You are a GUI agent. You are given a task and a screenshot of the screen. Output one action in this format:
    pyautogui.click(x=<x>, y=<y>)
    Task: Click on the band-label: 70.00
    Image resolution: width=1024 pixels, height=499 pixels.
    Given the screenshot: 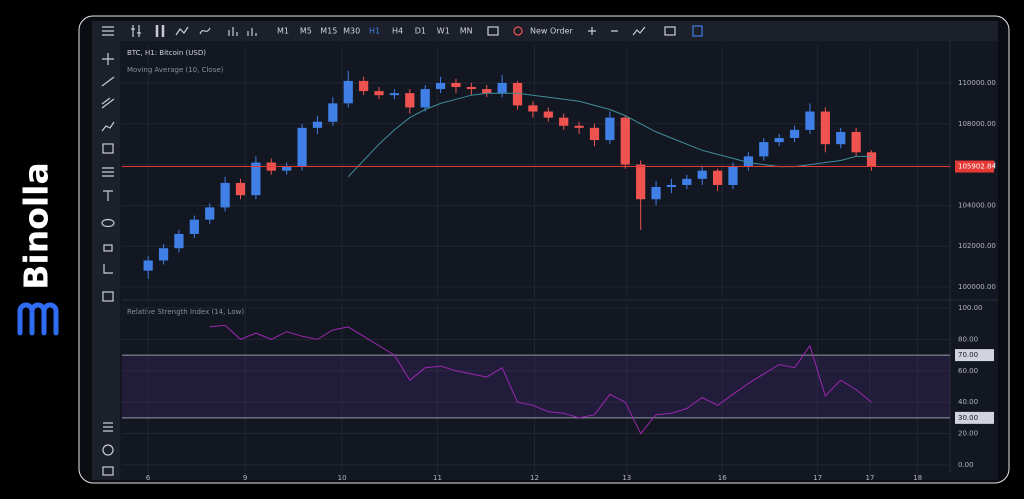 What is the action you would take?
    pyautogui.click(x=968, y=355)
    